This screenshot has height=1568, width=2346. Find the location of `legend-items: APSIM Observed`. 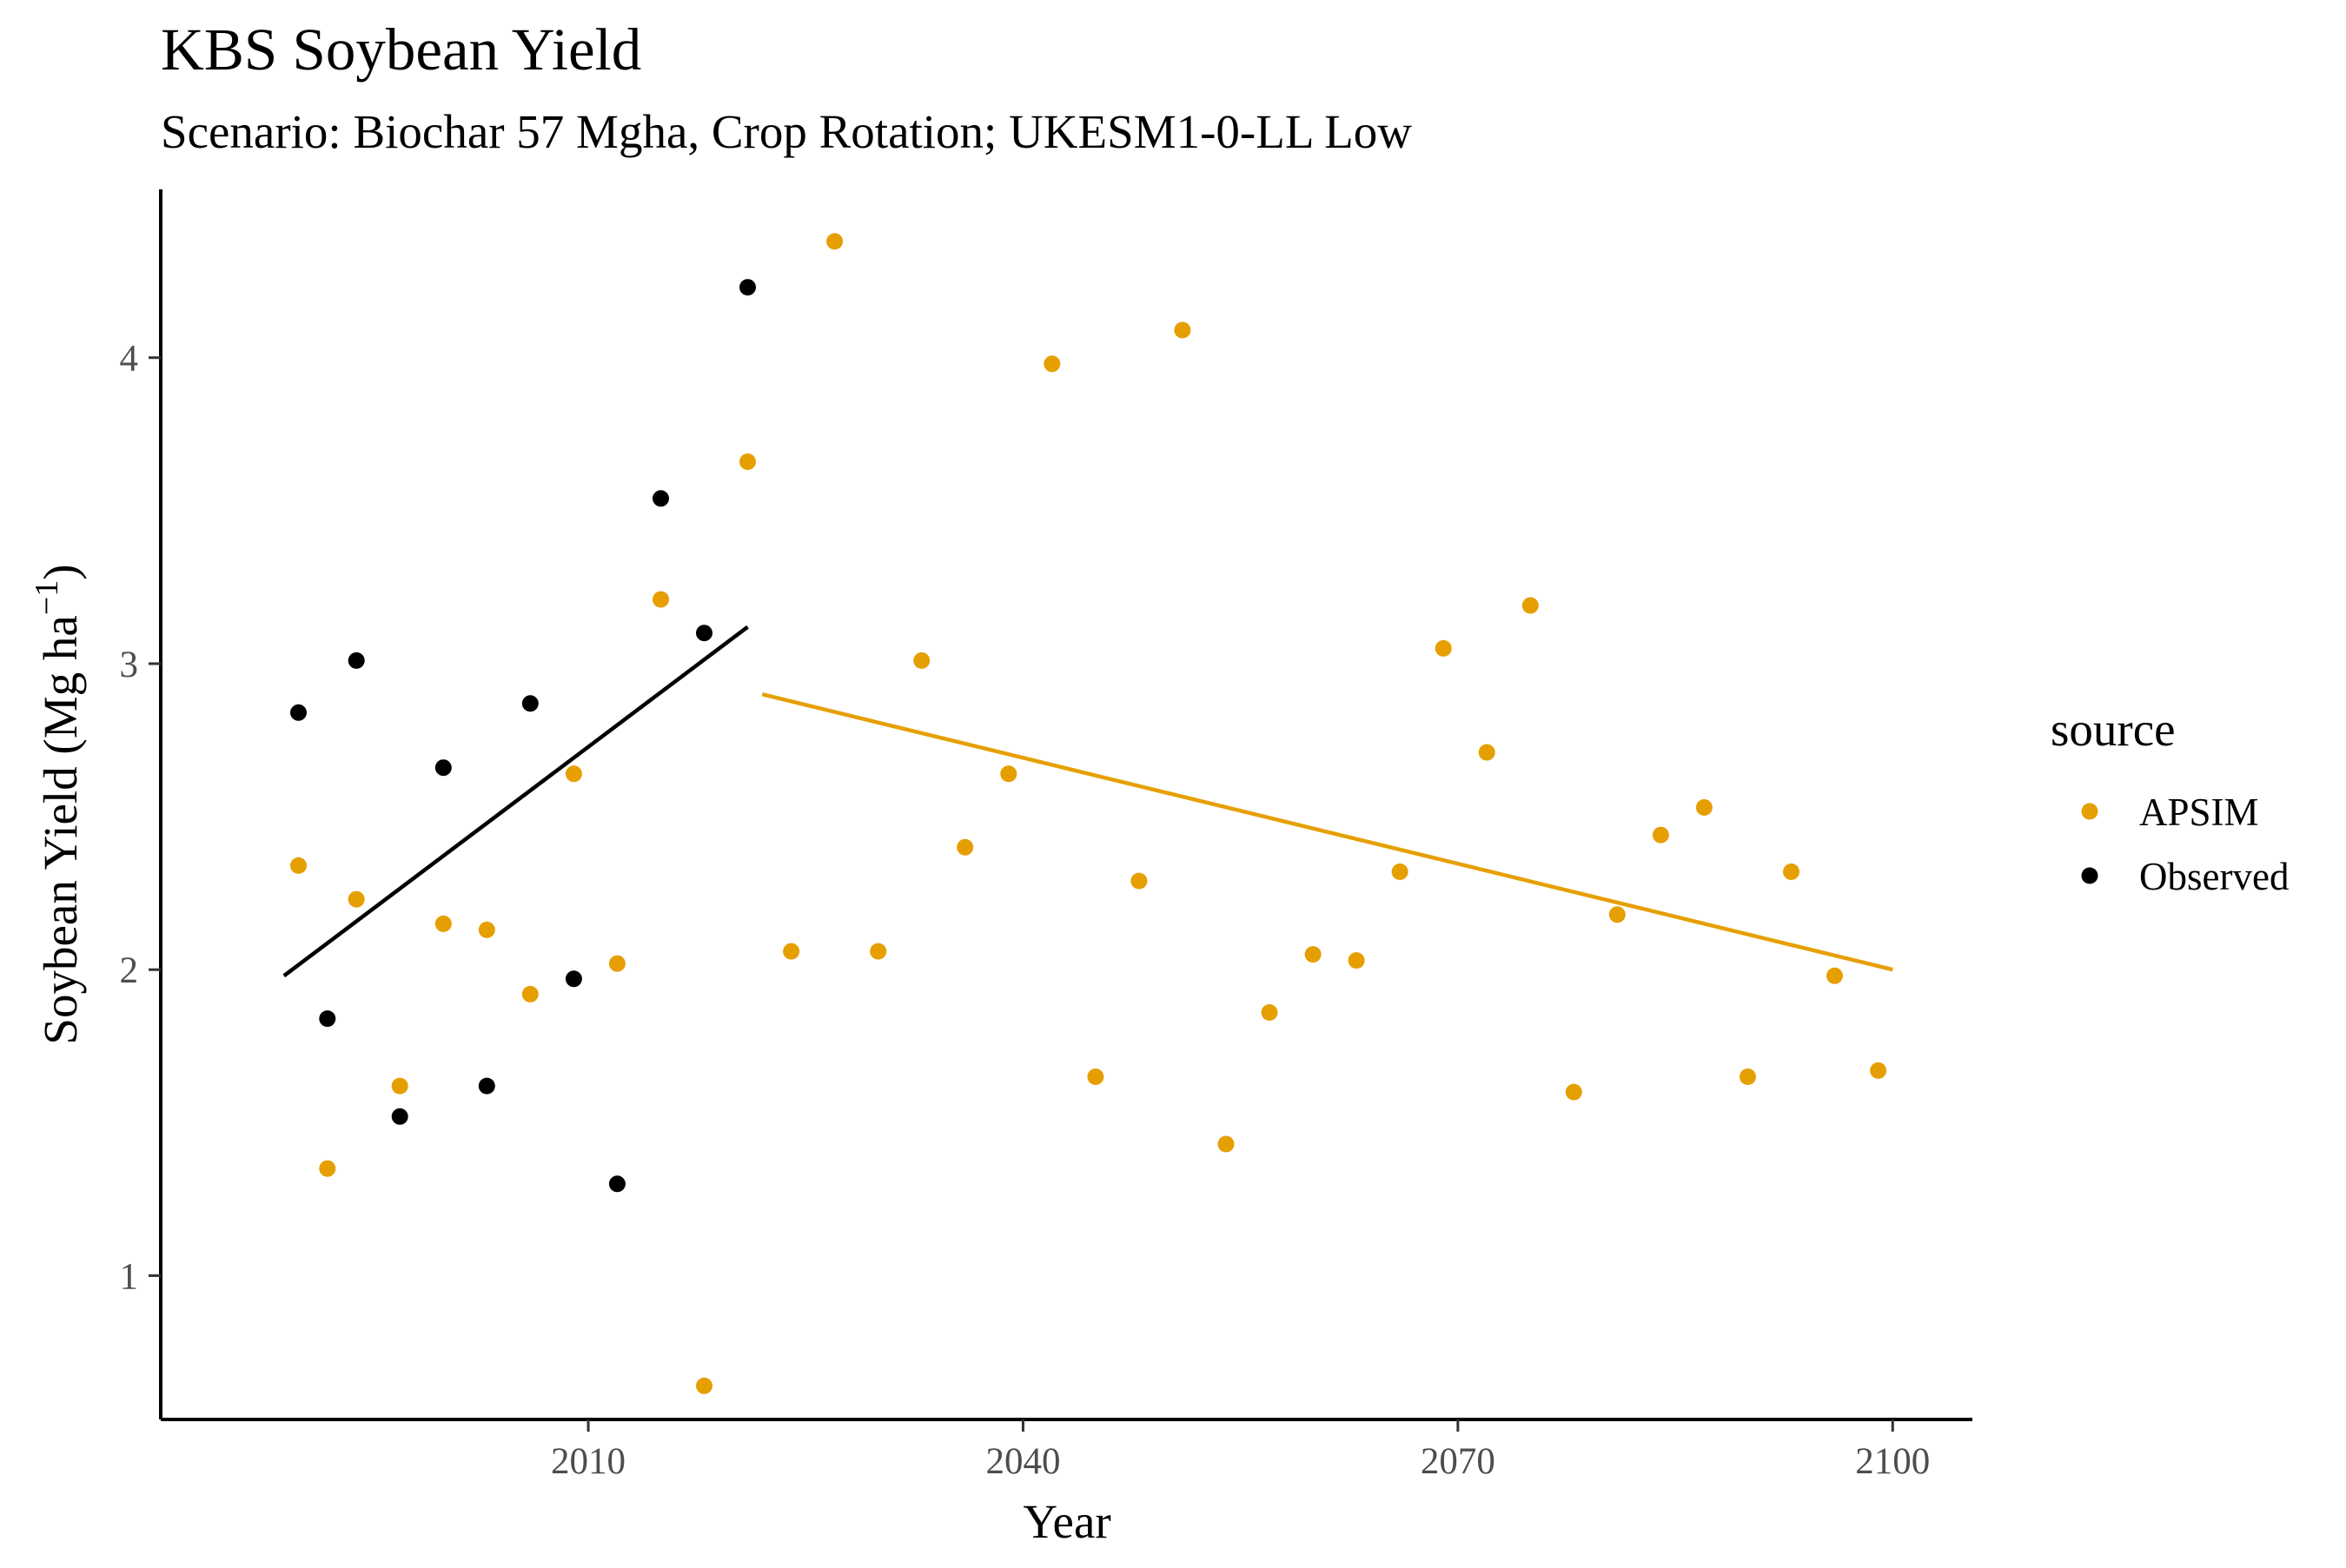

legend-items: APSIM Observed is located at coordinates (2185, 844).